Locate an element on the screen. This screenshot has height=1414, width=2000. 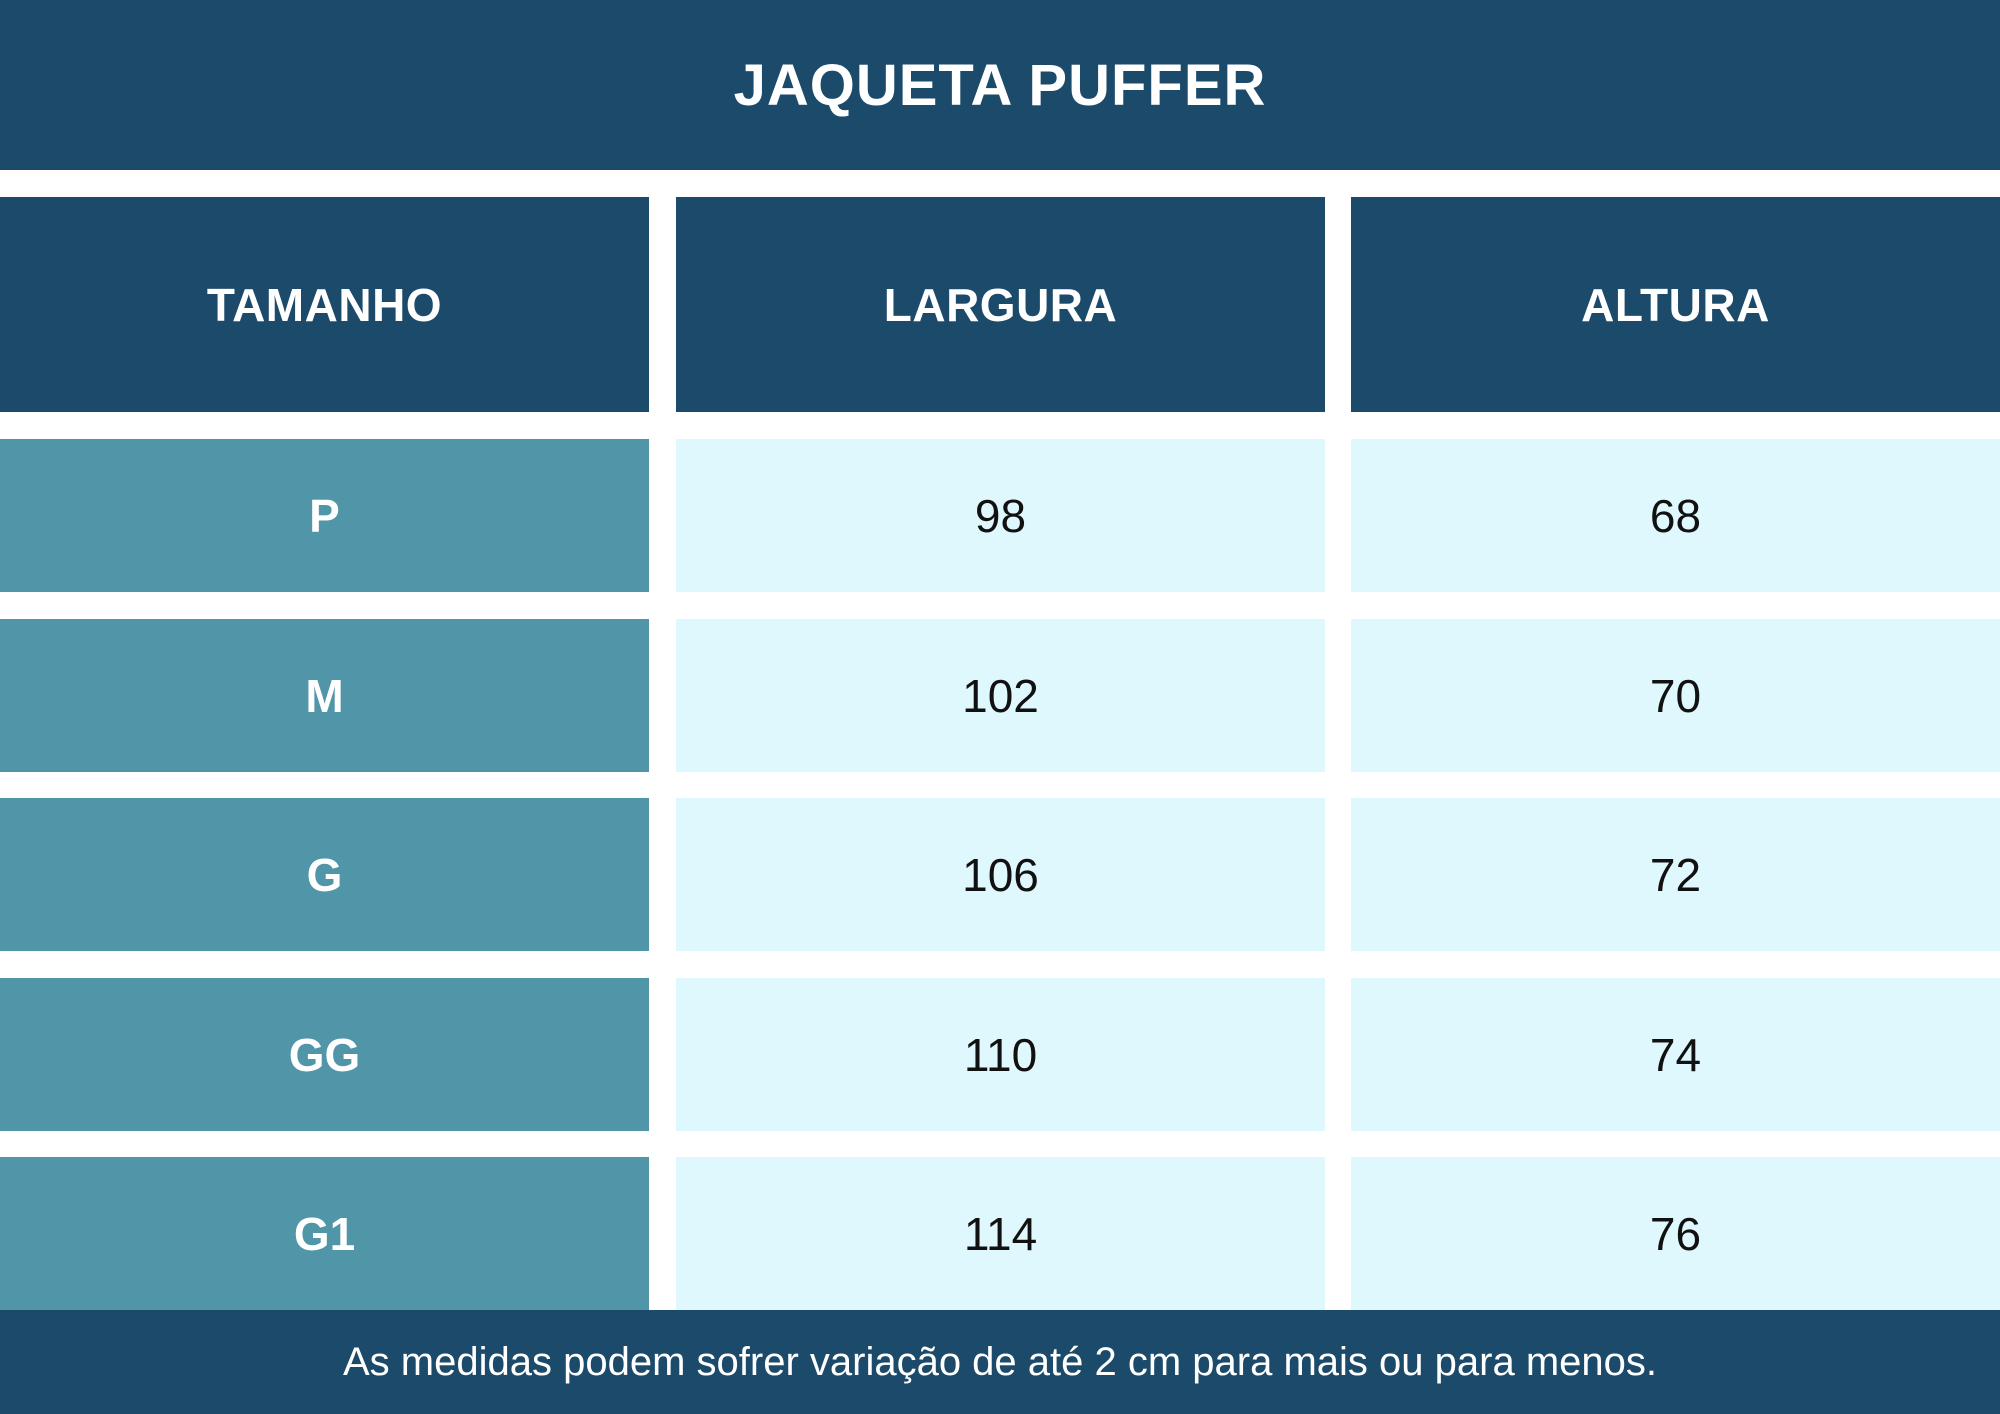
altura-cell: 72 is located at coordinates (1675, 874).